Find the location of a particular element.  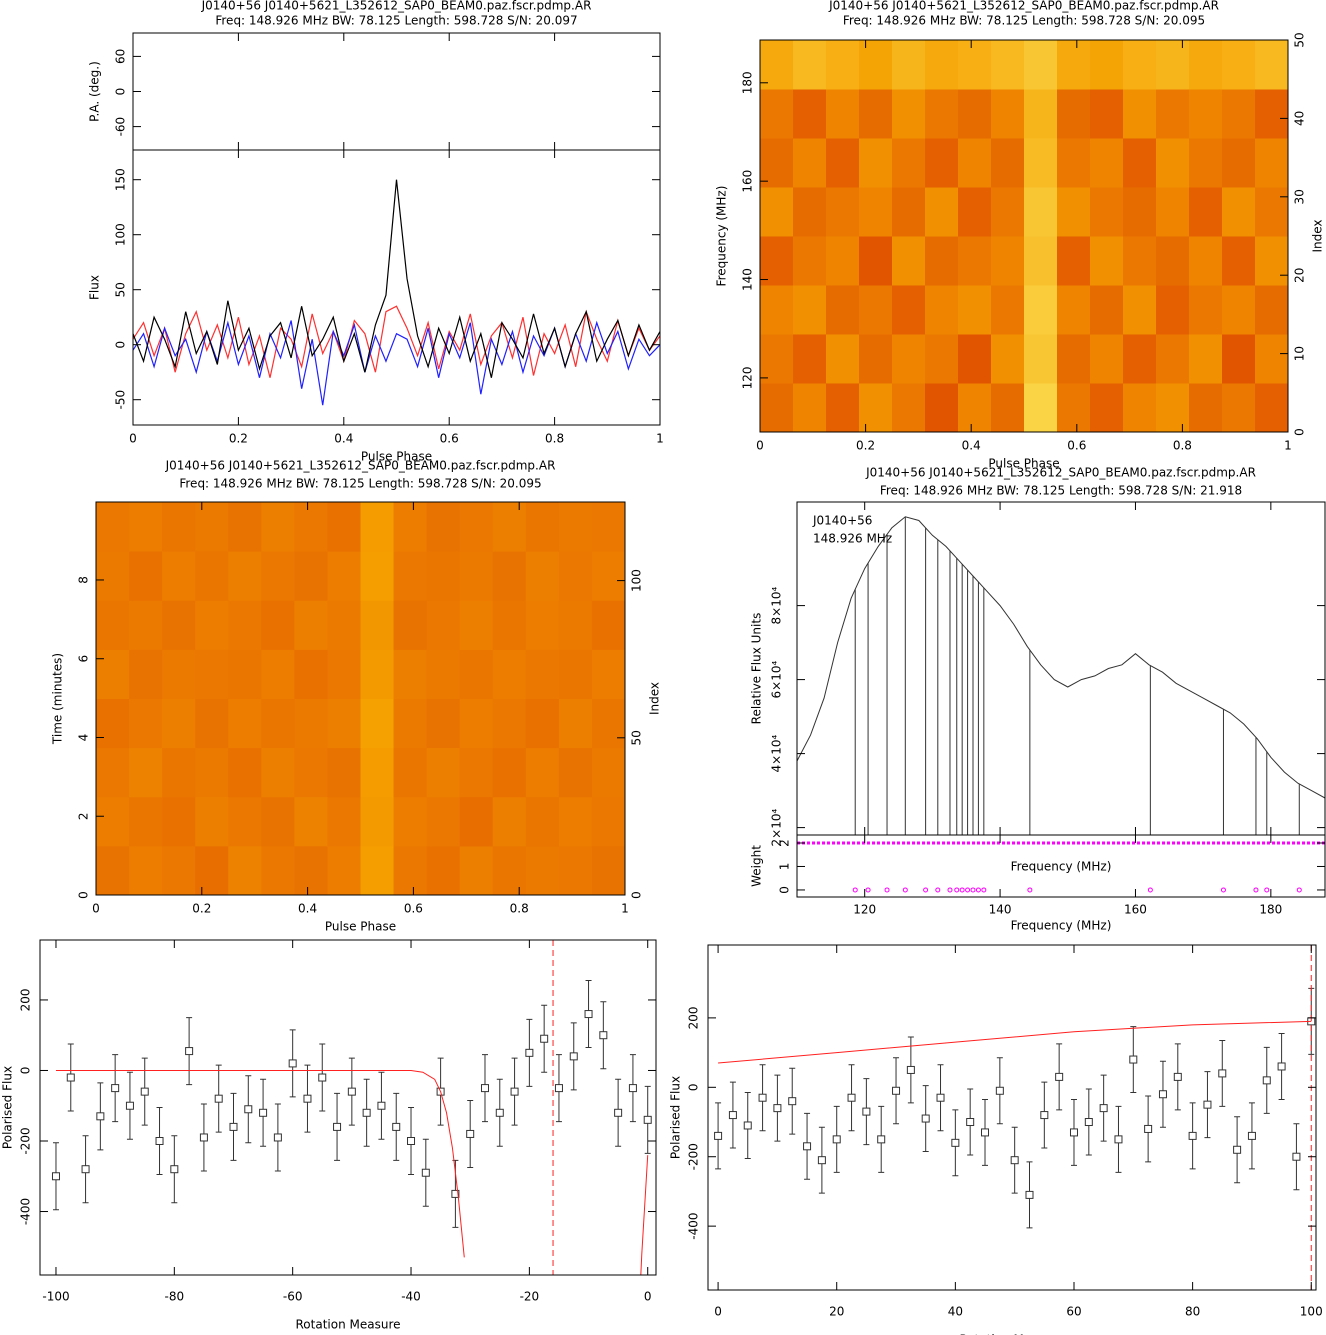

y-tick-label: 2×10⁴ is located at coordinates (777, 828).